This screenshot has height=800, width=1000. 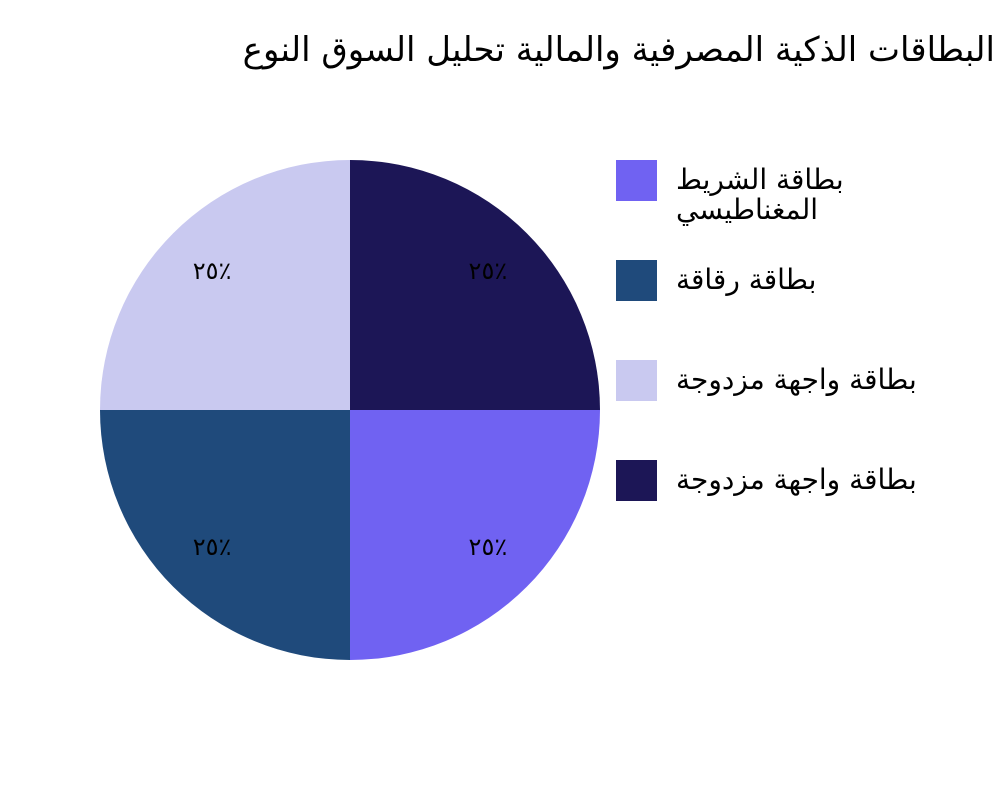 I want to click on legend-label: بطاقة الشريط المغناطيسي, so click(x=760, y=194).